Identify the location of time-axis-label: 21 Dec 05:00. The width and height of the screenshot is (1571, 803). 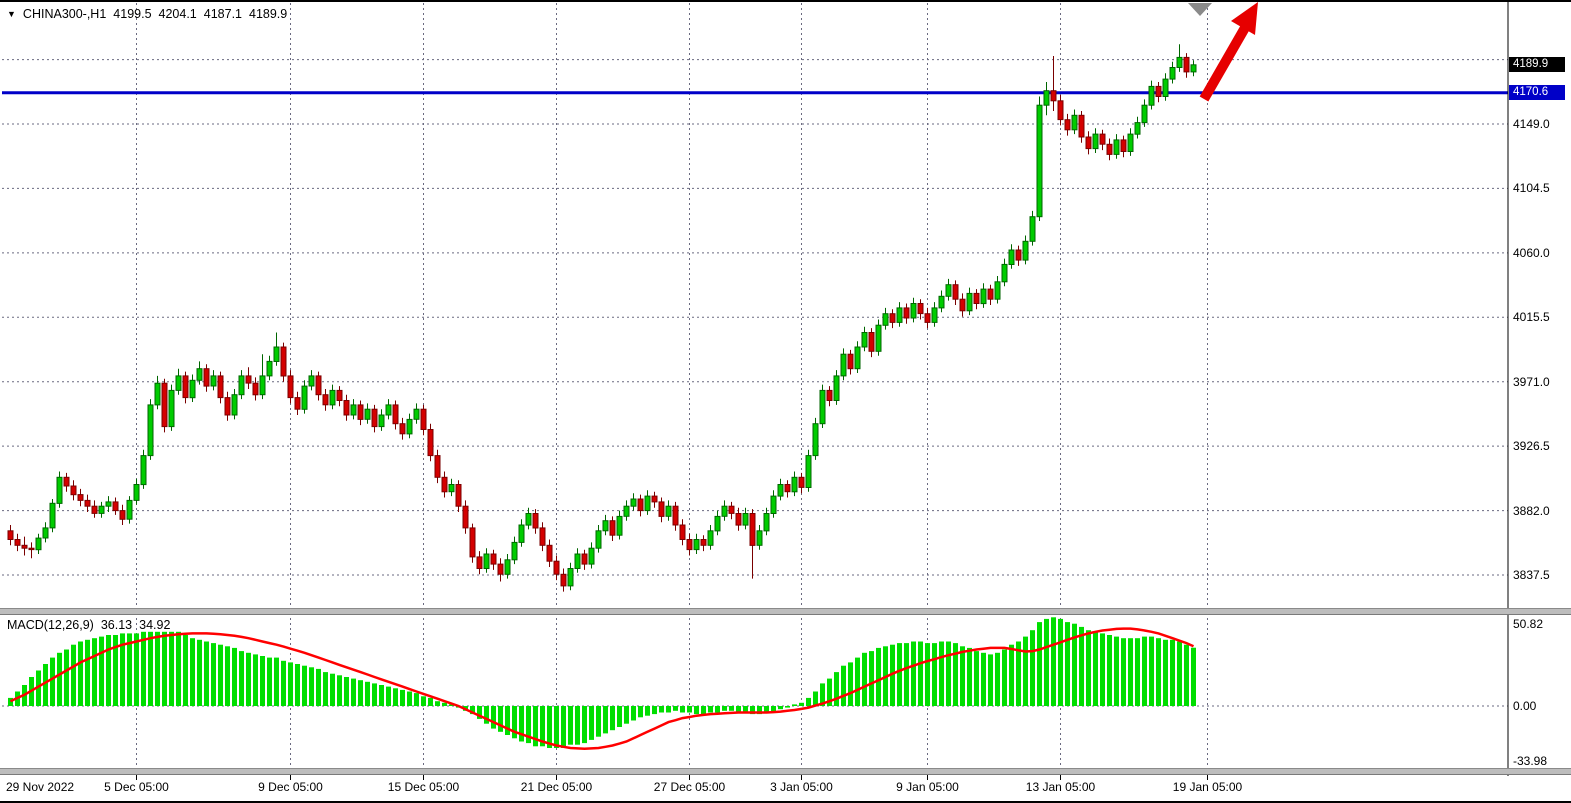
(556, 787).